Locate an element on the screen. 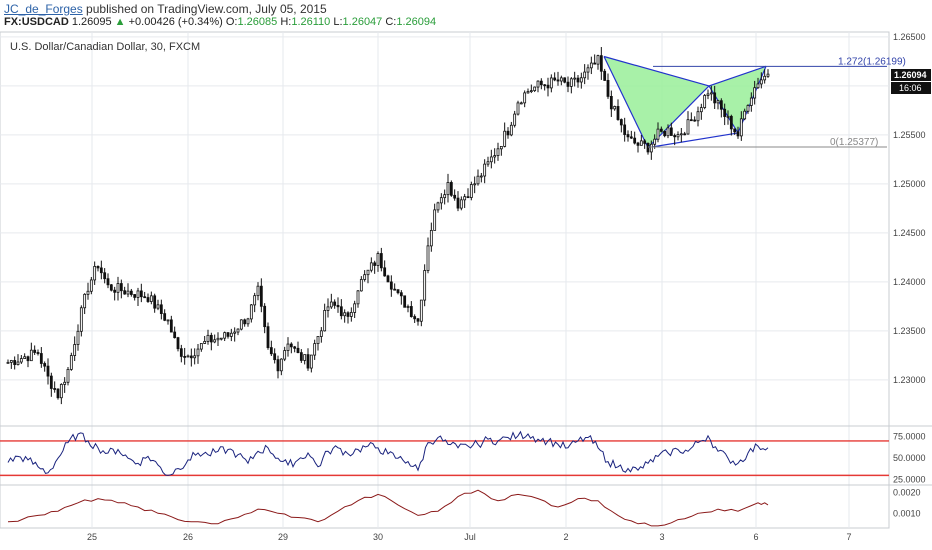  author-link: JC_de_Forges is located at coordinates (43, 9).